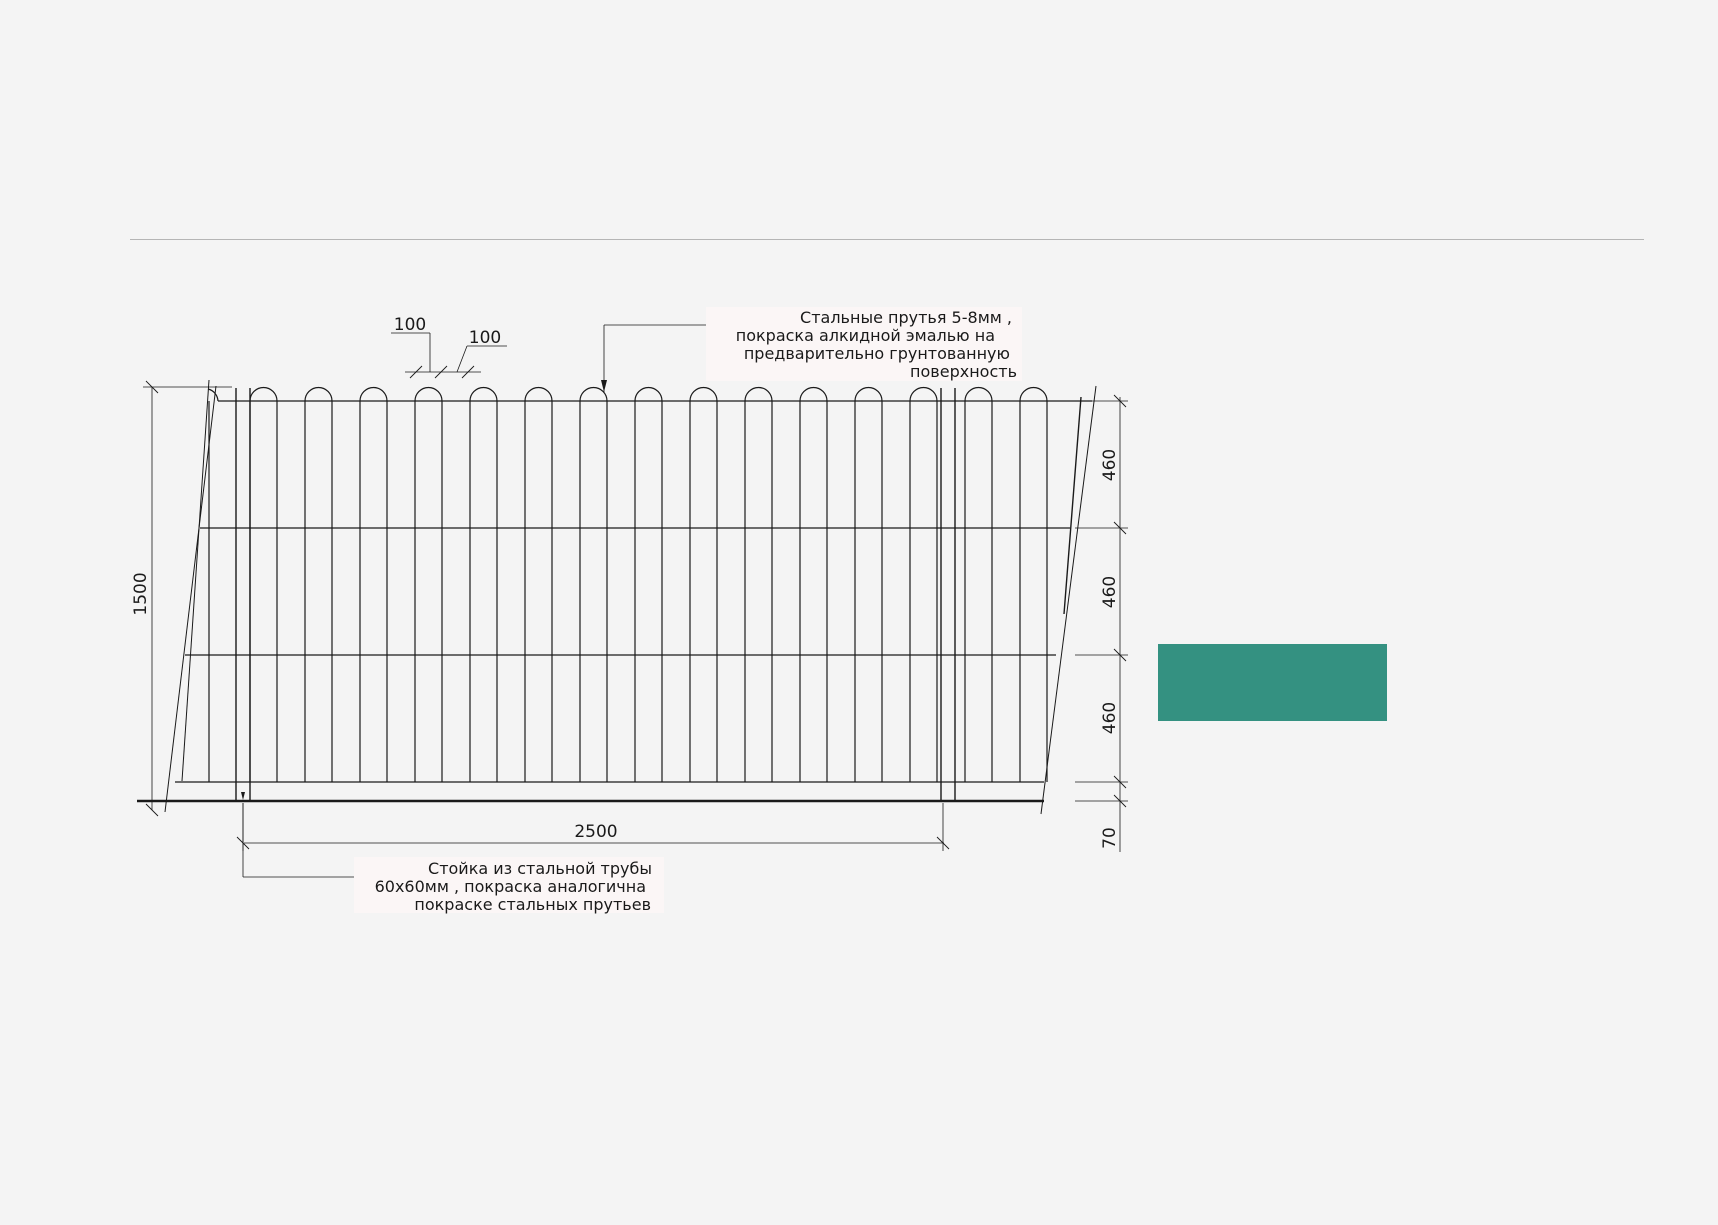 The height and width of the screenshot is (1225, 1718). Describe the element at coordinates (540, 868) in the screenshot. I see `bottom-note-line-1: Стойка из стальной трубы` at that location.